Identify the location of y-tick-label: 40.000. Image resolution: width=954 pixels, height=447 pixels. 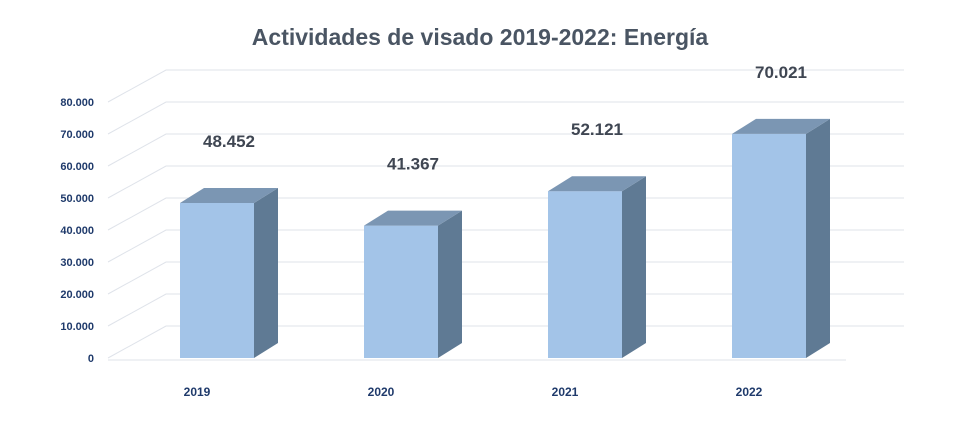
(77, 231).